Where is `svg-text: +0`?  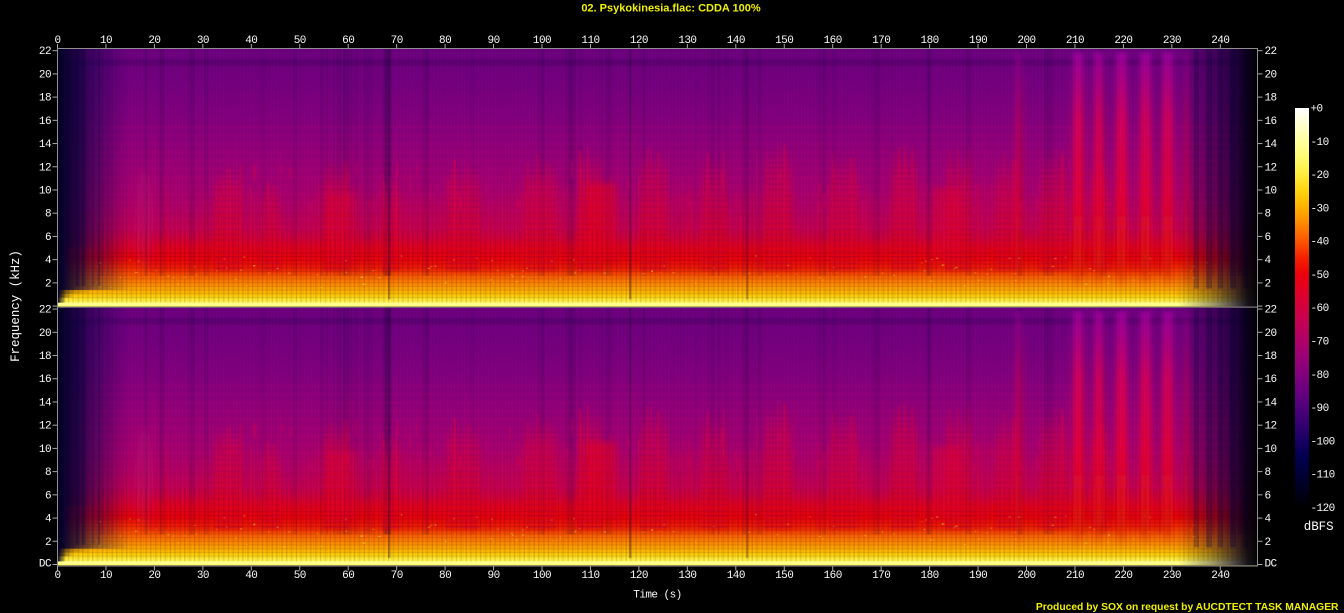 svg-text: +0 is located at coordinates (1317, 110).